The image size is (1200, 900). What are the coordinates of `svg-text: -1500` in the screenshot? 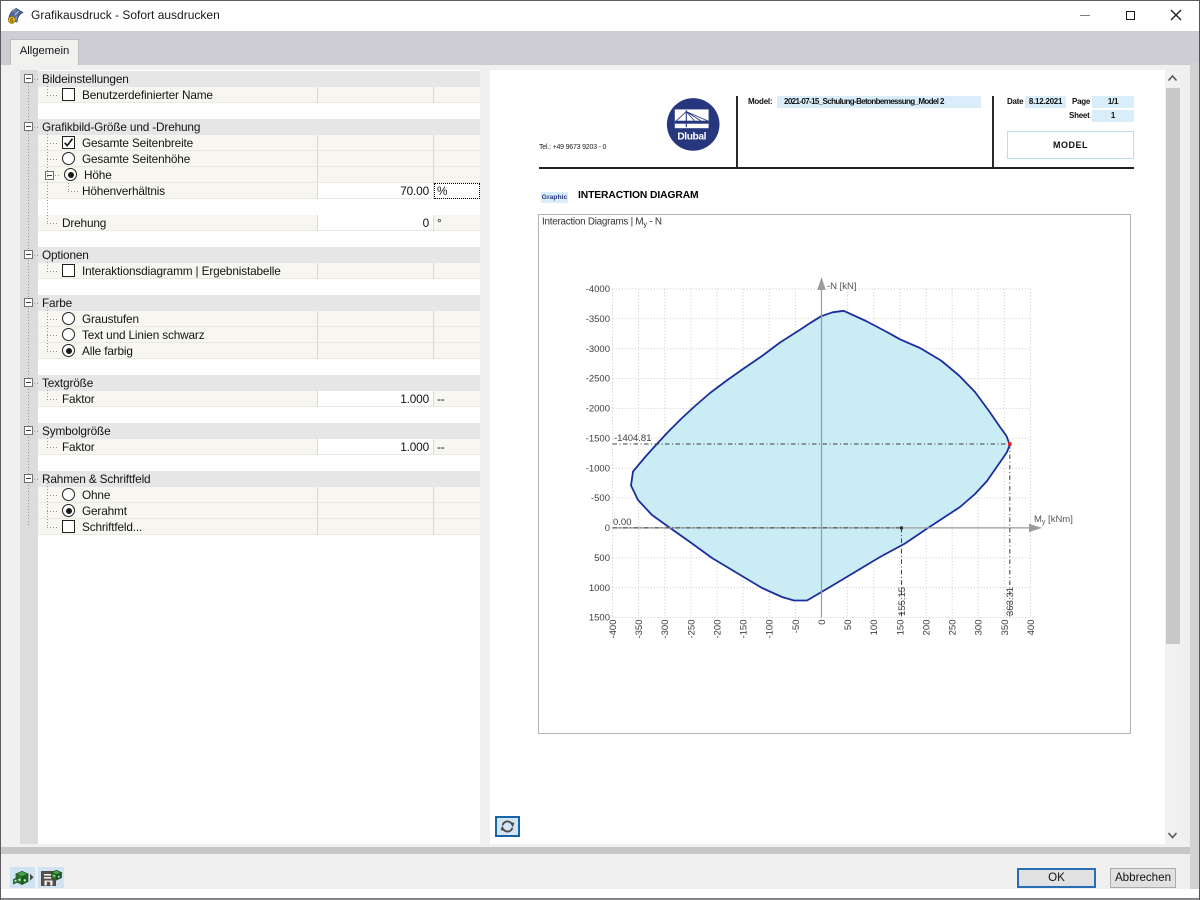 It's located at (598, 439).